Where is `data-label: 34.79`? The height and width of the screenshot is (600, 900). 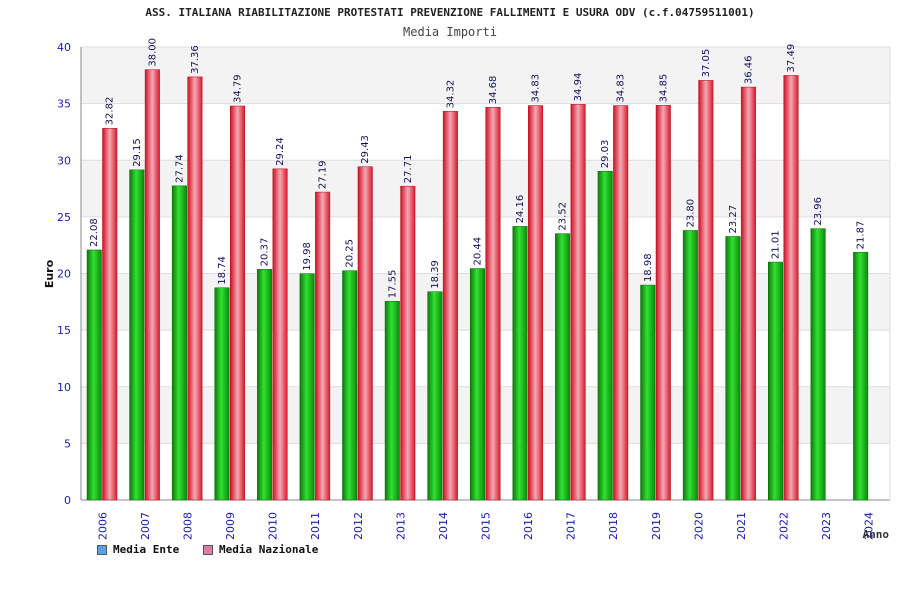 data-label: 34.79 is located at coordinates (237, 88).